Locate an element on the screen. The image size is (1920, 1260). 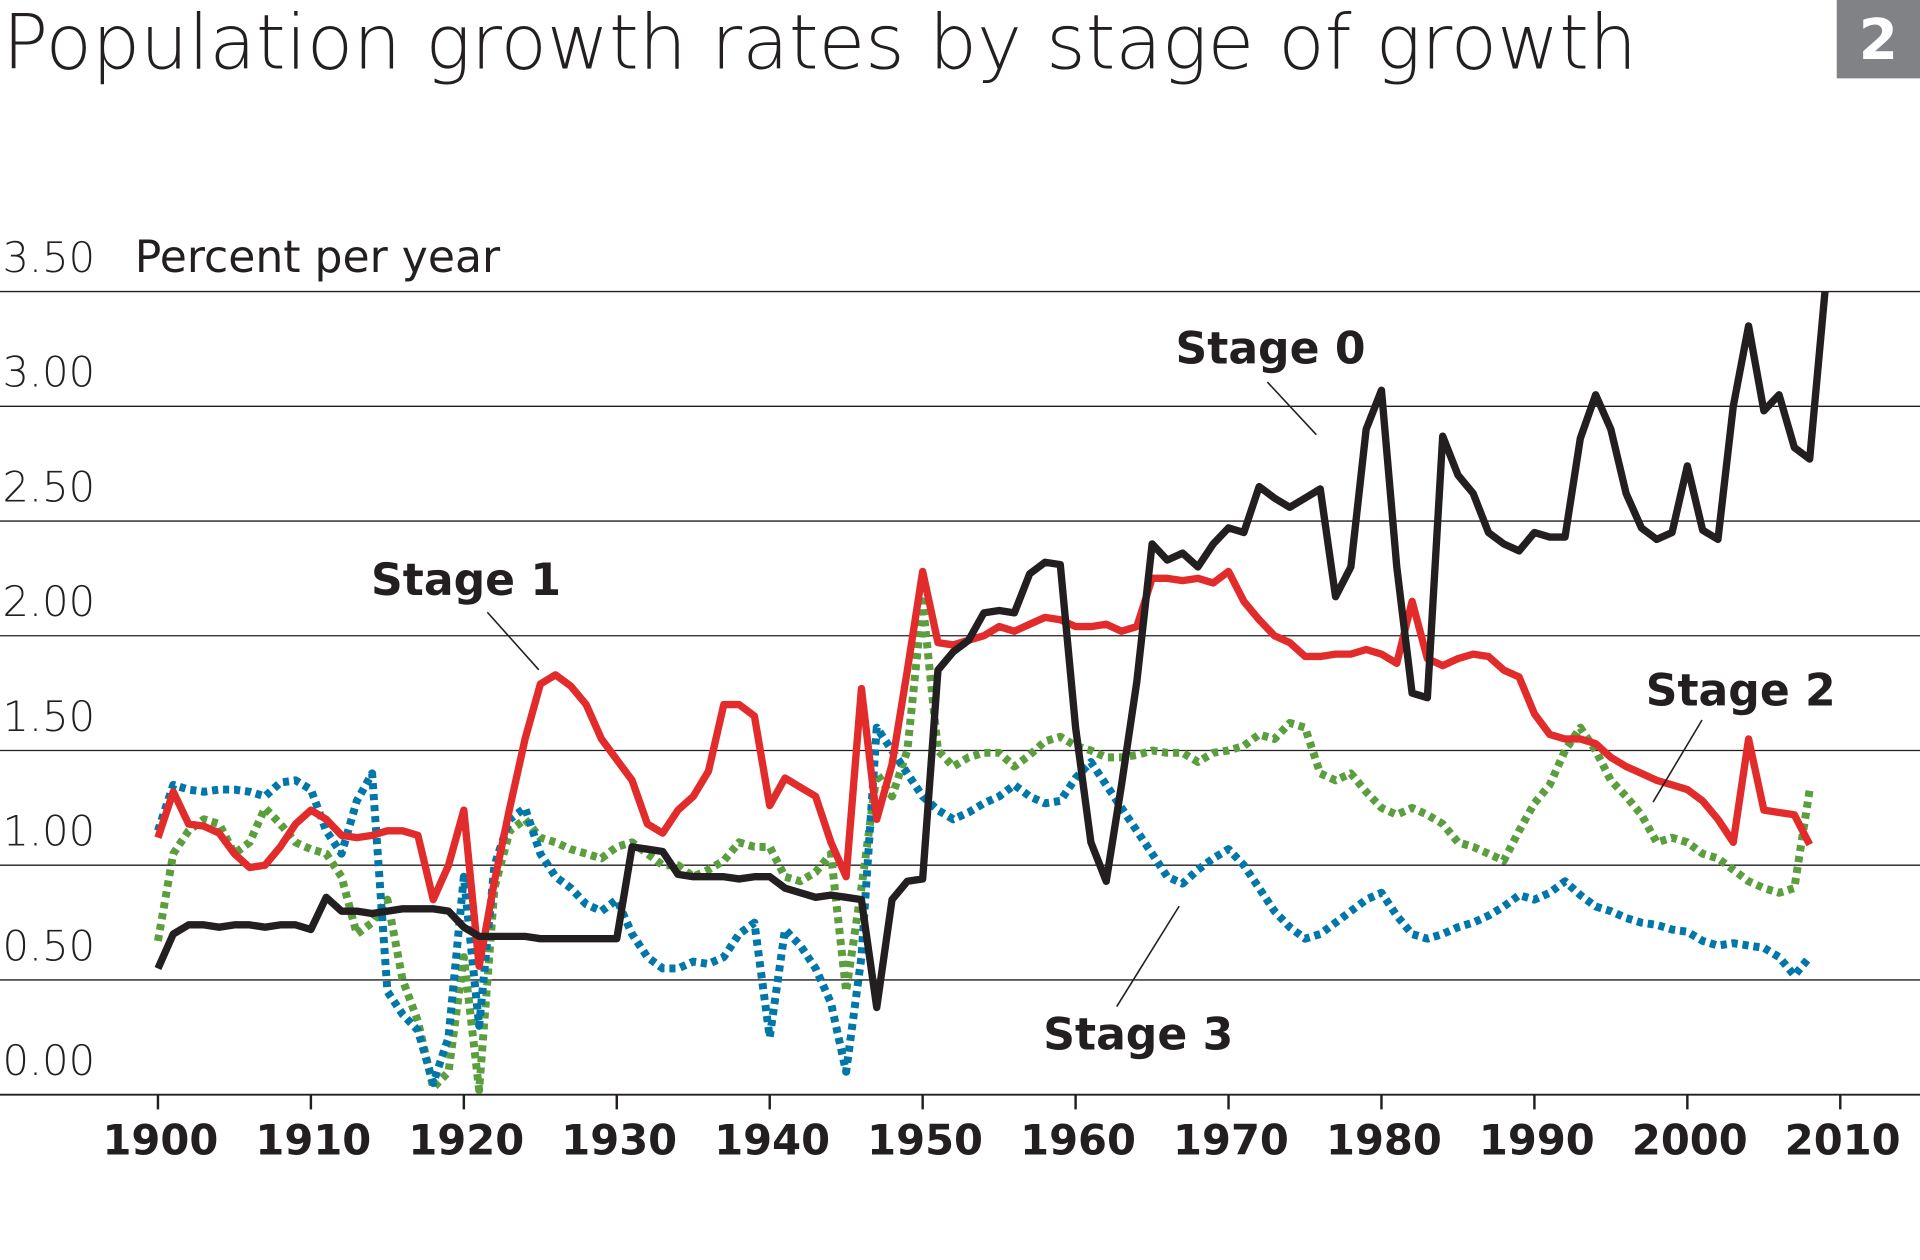
x-tick-label: 1940 is located at coordinates (772, 1140).